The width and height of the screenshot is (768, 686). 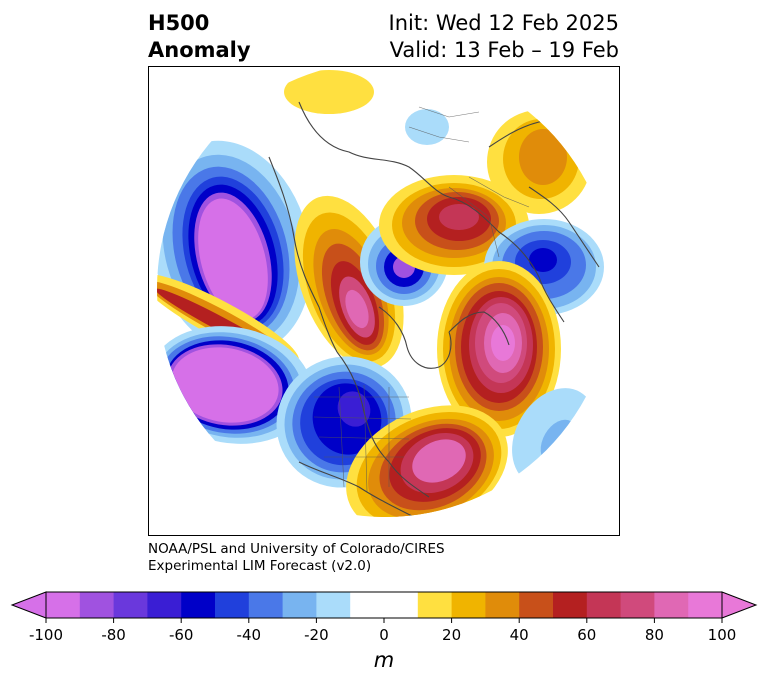 I want to click on positive-anomaly-n-atlantic, so click(x=499, y=349).